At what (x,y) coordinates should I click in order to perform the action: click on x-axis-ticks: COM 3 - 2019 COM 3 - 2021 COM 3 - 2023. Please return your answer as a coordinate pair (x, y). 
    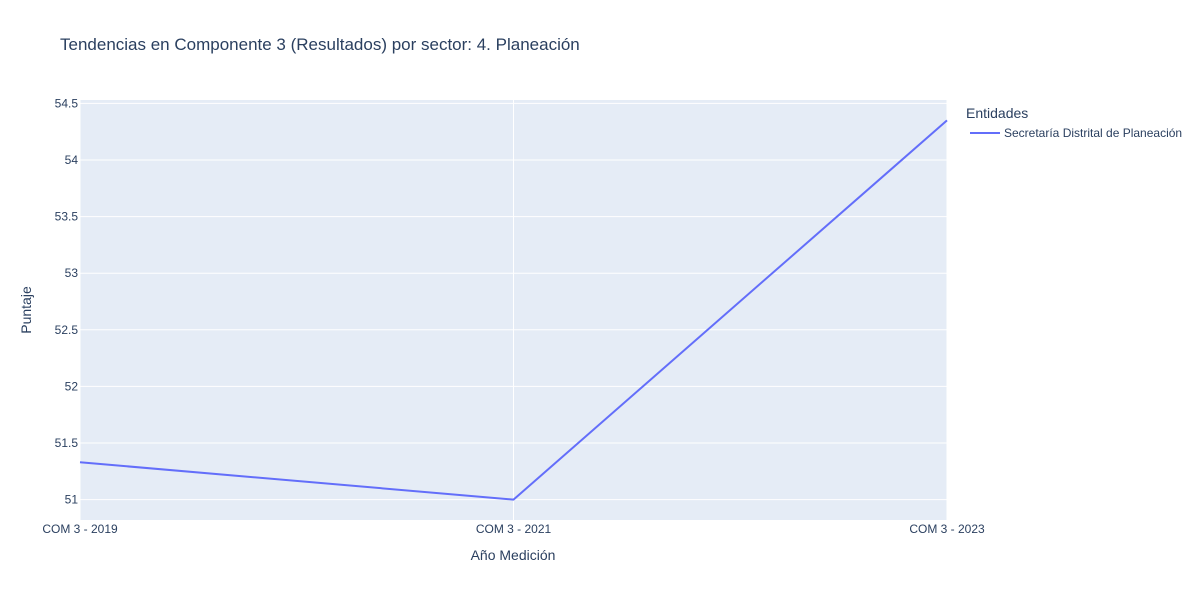
    Looking at the image, I should click on (513, 529).